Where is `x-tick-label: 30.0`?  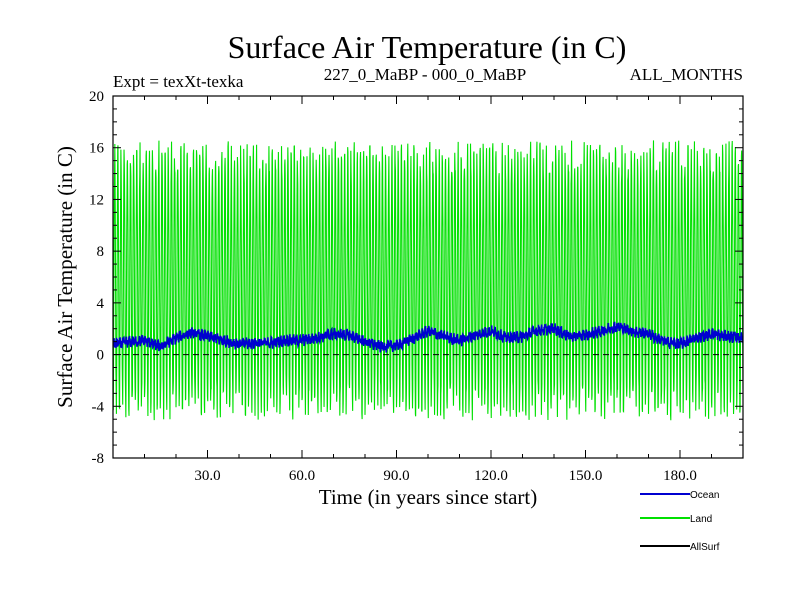 x-tick-label: 30.0 is located at coordinates (207, 476).